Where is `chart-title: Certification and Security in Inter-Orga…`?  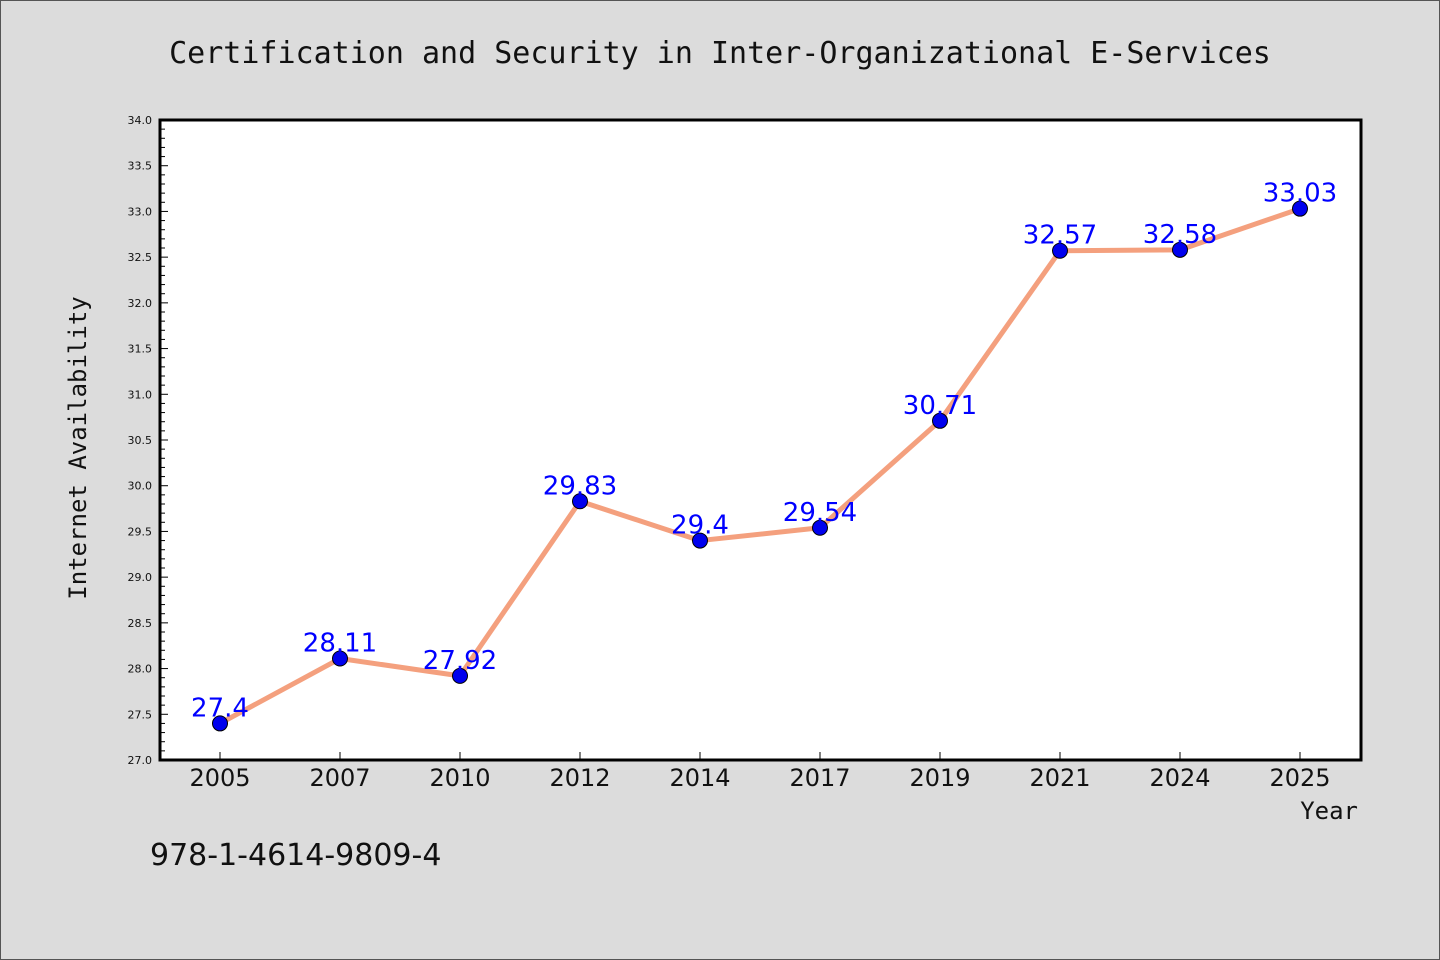
chart-title: Certification and Security in Inter-Orga… is located at coordinates (720, 53).